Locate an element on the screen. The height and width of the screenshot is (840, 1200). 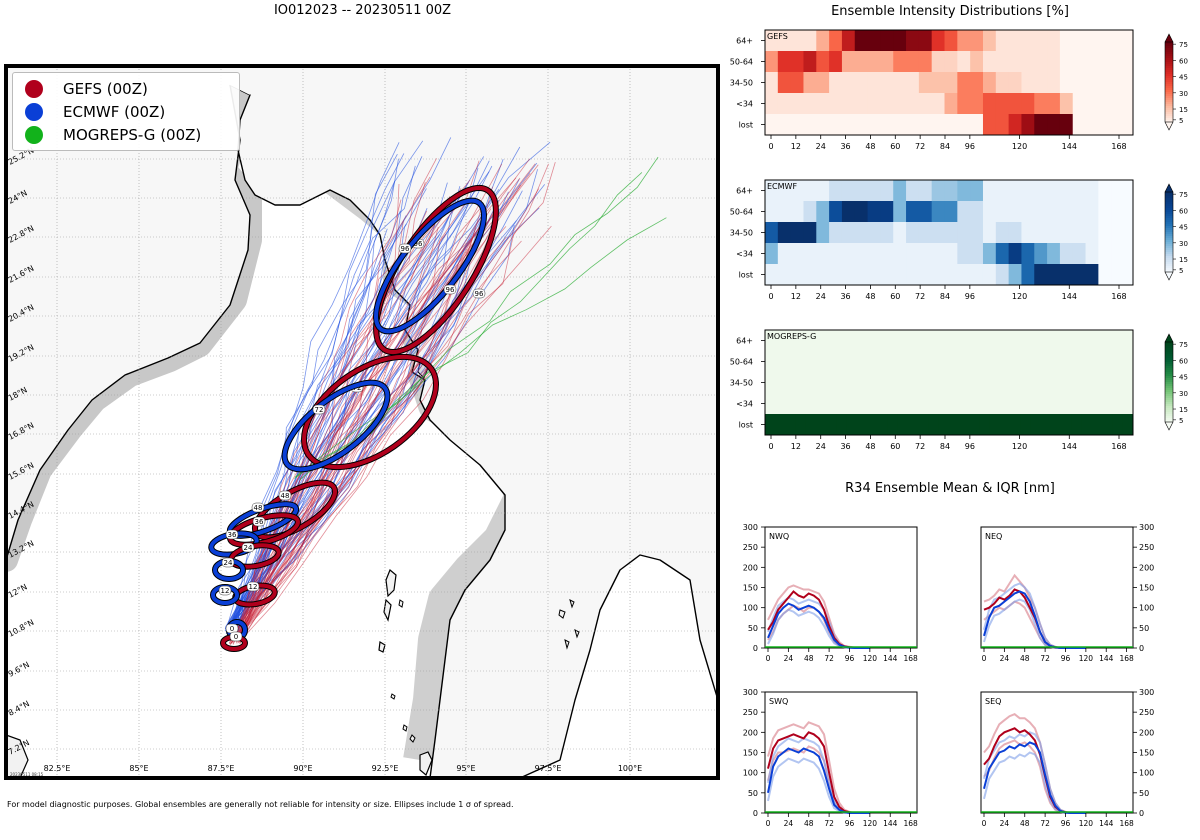
r34-title: R34 Ensemble Mean & IQR [nm] is located at coordinates (950, 488).